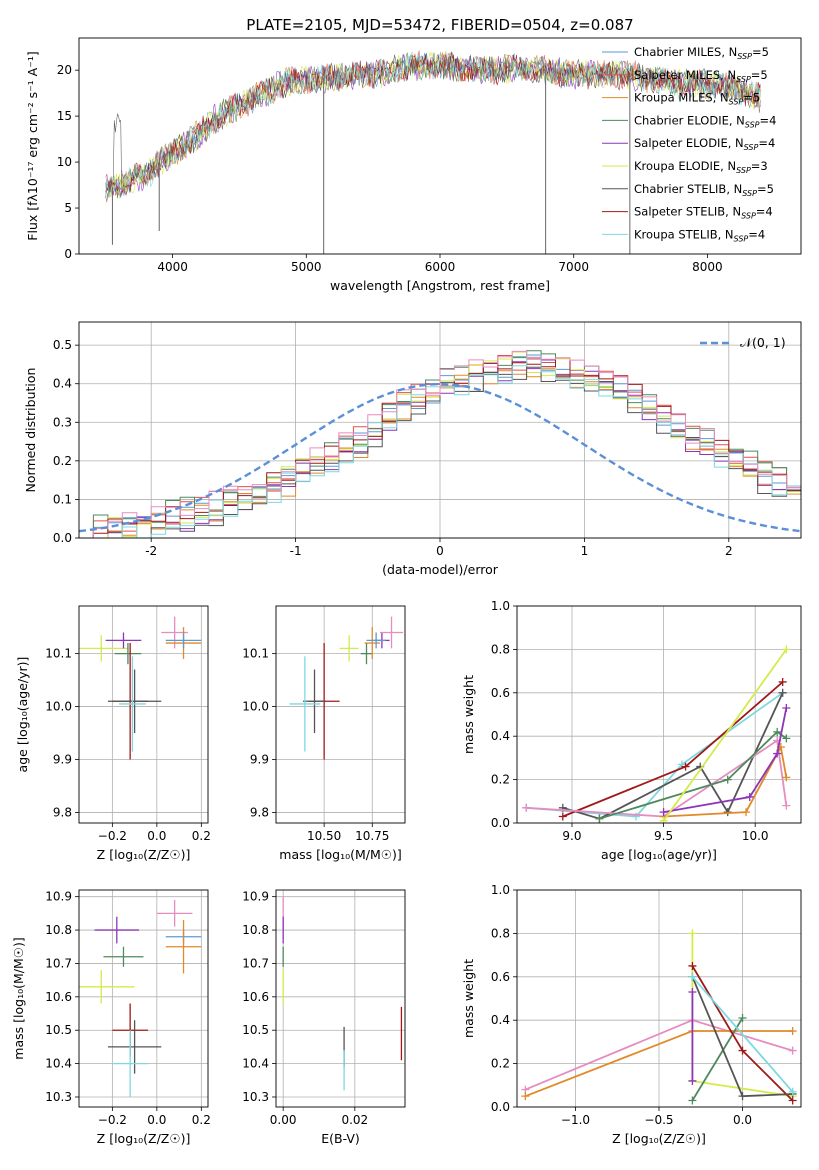 Image resolution: width=819 pixels, height=1170 pixels. I want to click on tick-label-x: 0, so click(440, 551).